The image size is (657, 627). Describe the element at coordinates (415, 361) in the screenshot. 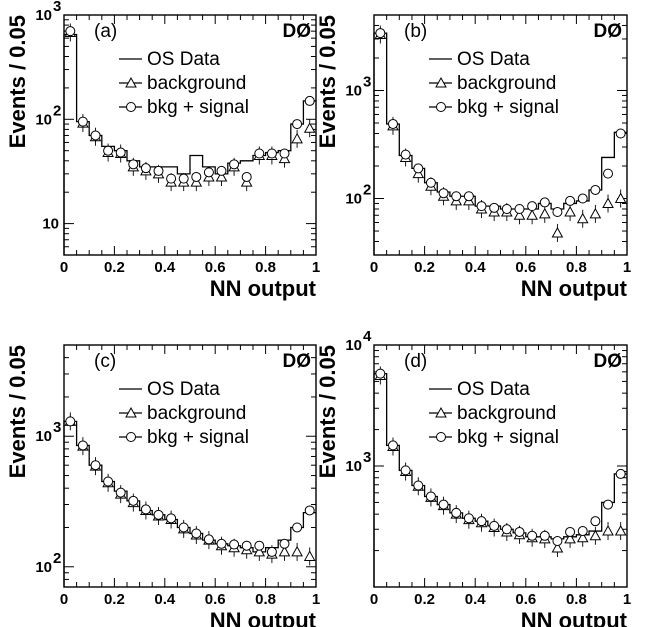

I see `panel-label: (d)` at that location.